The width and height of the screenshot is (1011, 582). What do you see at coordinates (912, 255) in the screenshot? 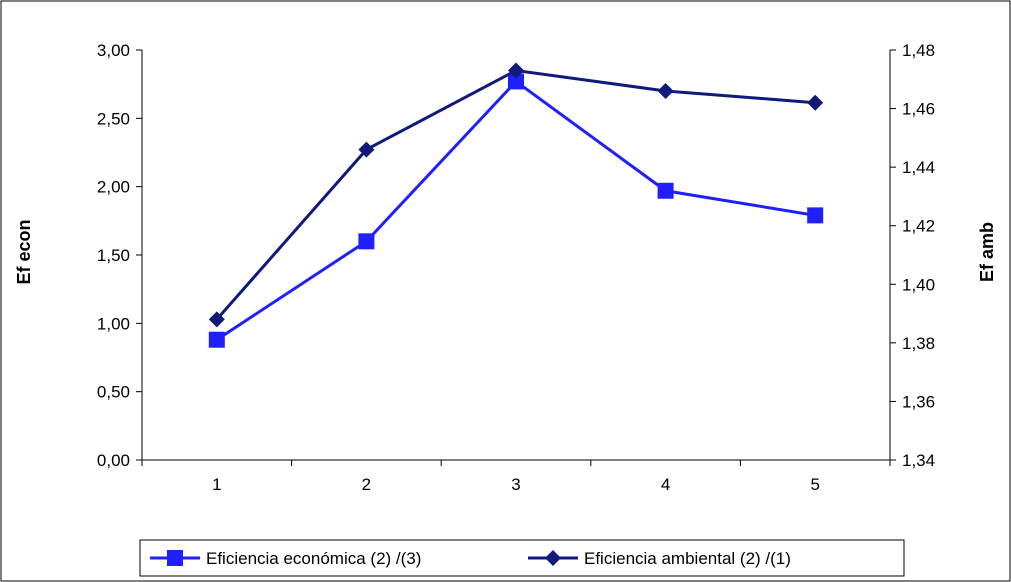
I see `right-axis-ticks: 1,34 1,36 1,38 1,40 1,42 1,44 1,46 1,48` at bounding box center [912, 255].